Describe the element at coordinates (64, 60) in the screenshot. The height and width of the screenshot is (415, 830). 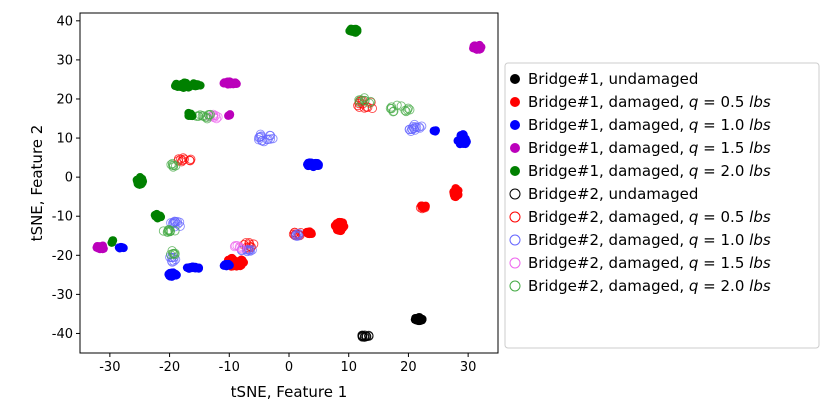
I see `y-tick-label: 30` at that location.